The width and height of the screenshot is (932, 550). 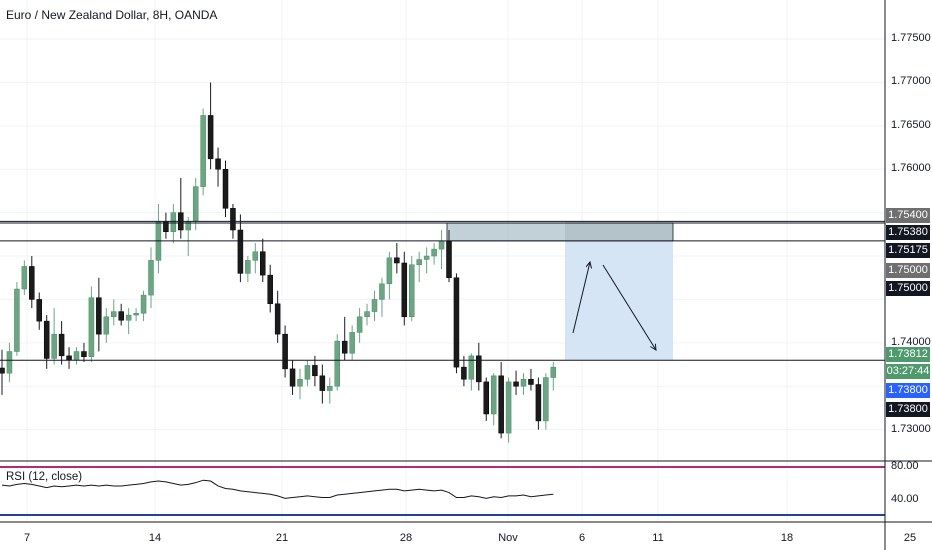 What do you see at coordinates (905, 466) in the screenshot?
I see `rsi-tick-label: 80.00` at bounding box center [905, 466].